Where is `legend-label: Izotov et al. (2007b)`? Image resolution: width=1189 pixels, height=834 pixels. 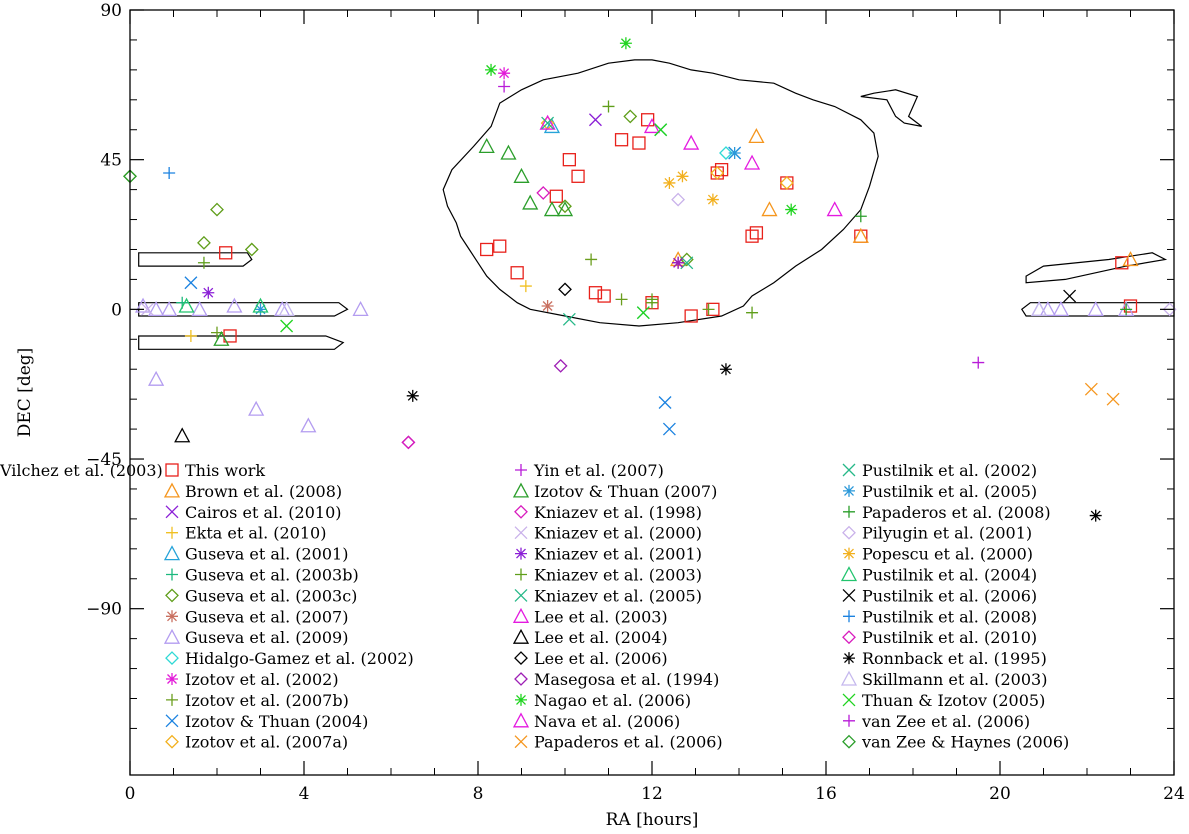
legend-label: Izotov et al. (2007b) is located at coordinates (267, 700).